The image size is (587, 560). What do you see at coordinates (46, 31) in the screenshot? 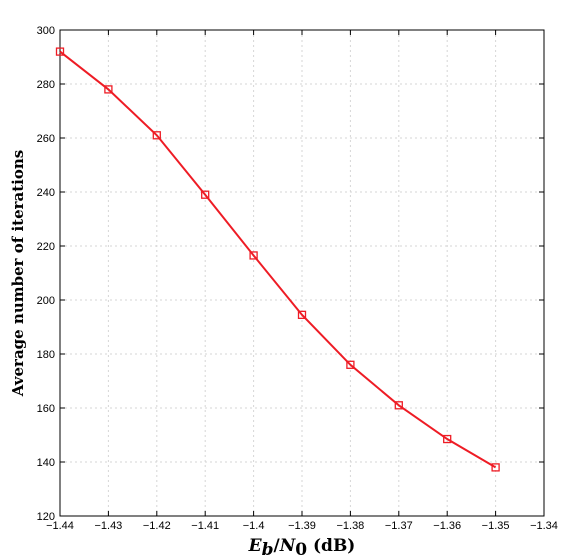
I see `y-tick-label: 300` at bounding box center [46, 31].